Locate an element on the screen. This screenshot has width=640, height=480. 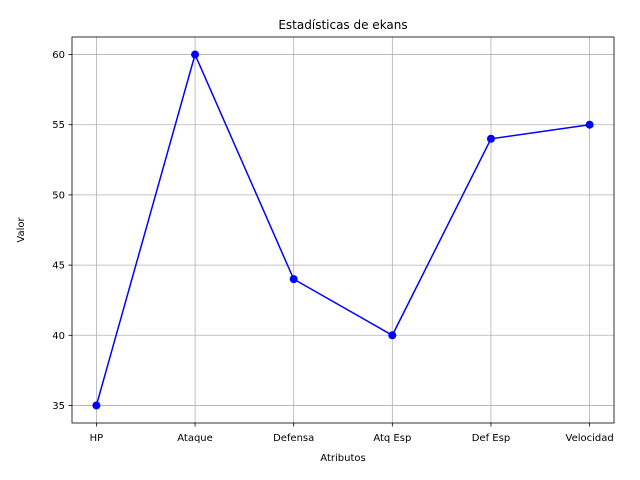
x-axis-label: Atributos is located at coordinates (342, 458).